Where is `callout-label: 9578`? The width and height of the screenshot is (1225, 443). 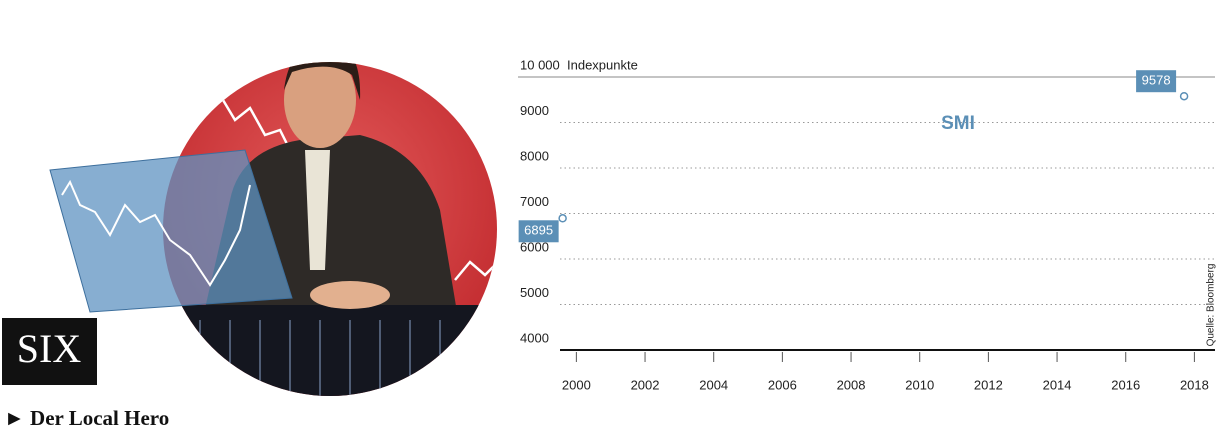 callout-label: 9578 is located at coordinates (1156, 80).